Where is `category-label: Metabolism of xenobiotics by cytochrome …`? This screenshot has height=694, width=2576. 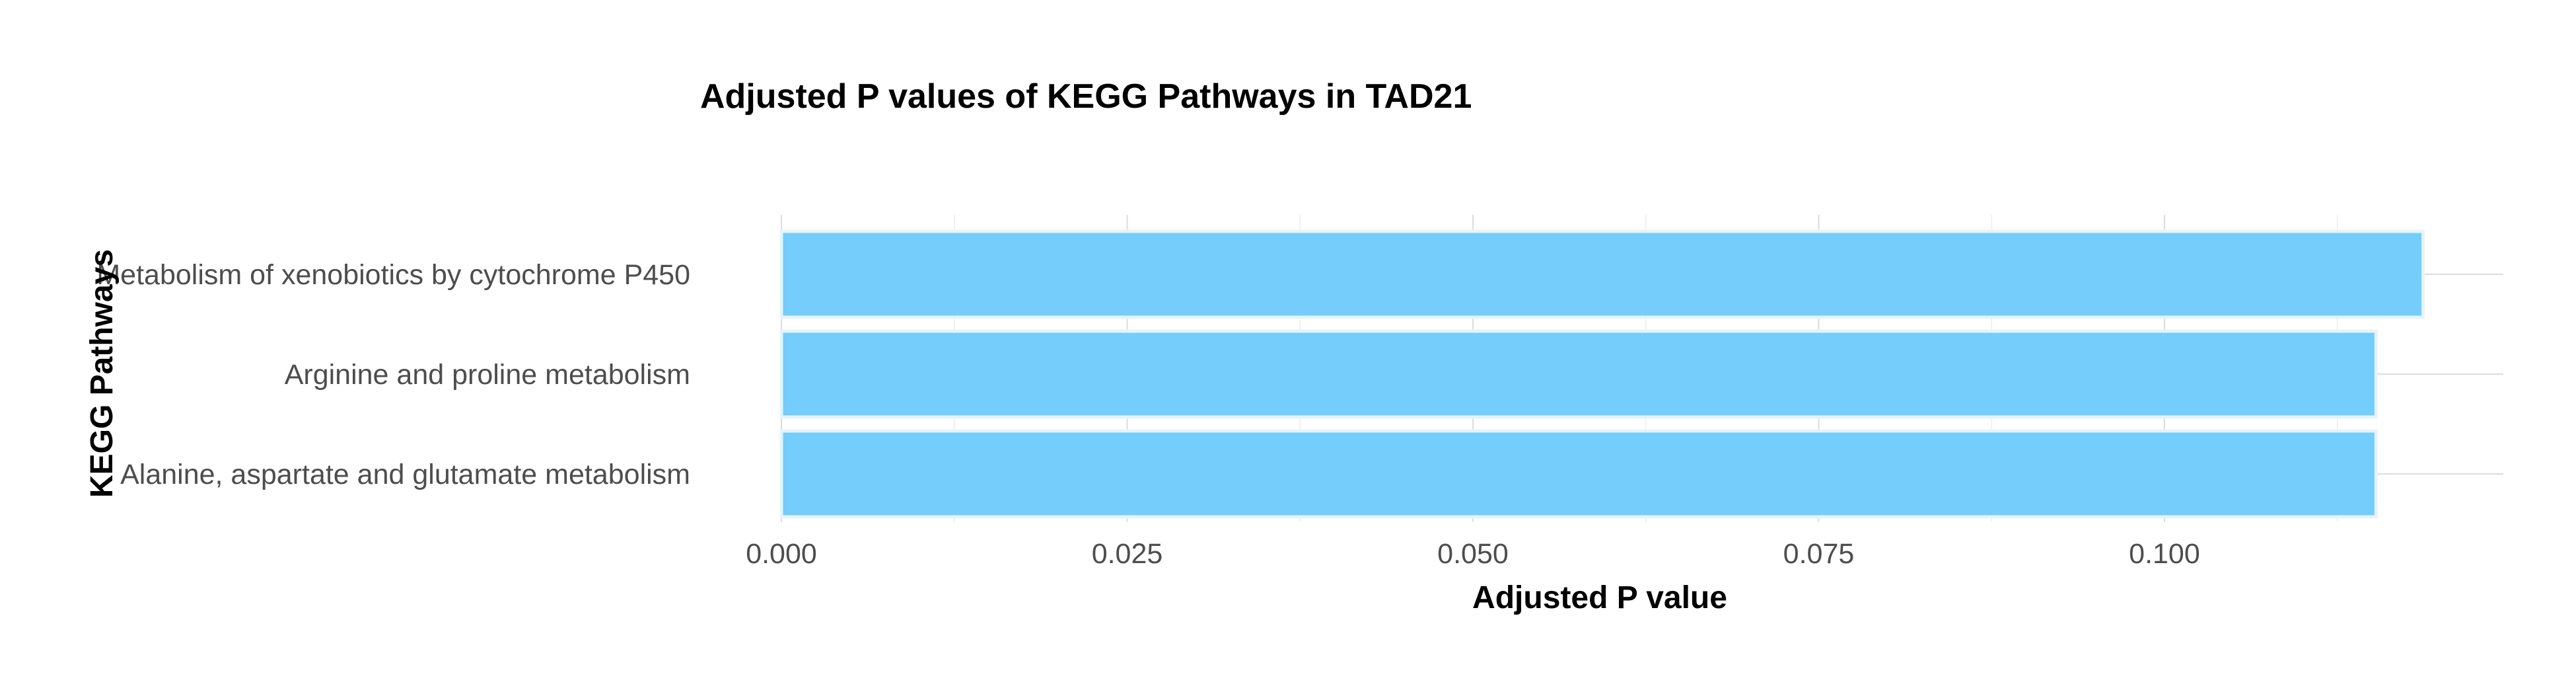
category-label: Metabolism of xenobiotics by cytochrome … is located at coordinates (393, 275).